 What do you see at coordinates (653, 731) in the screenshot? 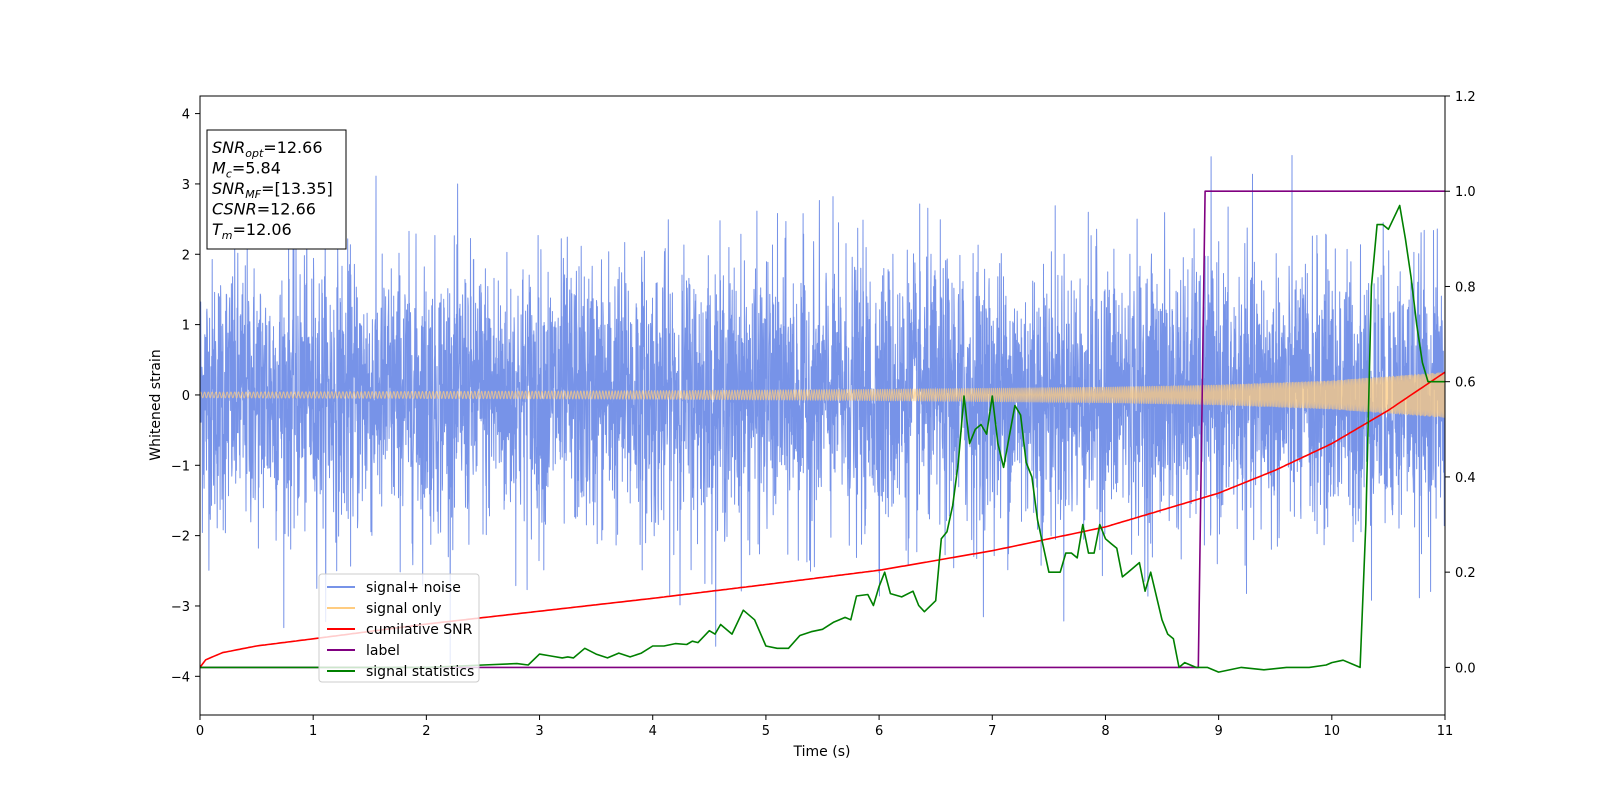
I see `x-tick-label: 4` at bounding box center [653, 731].